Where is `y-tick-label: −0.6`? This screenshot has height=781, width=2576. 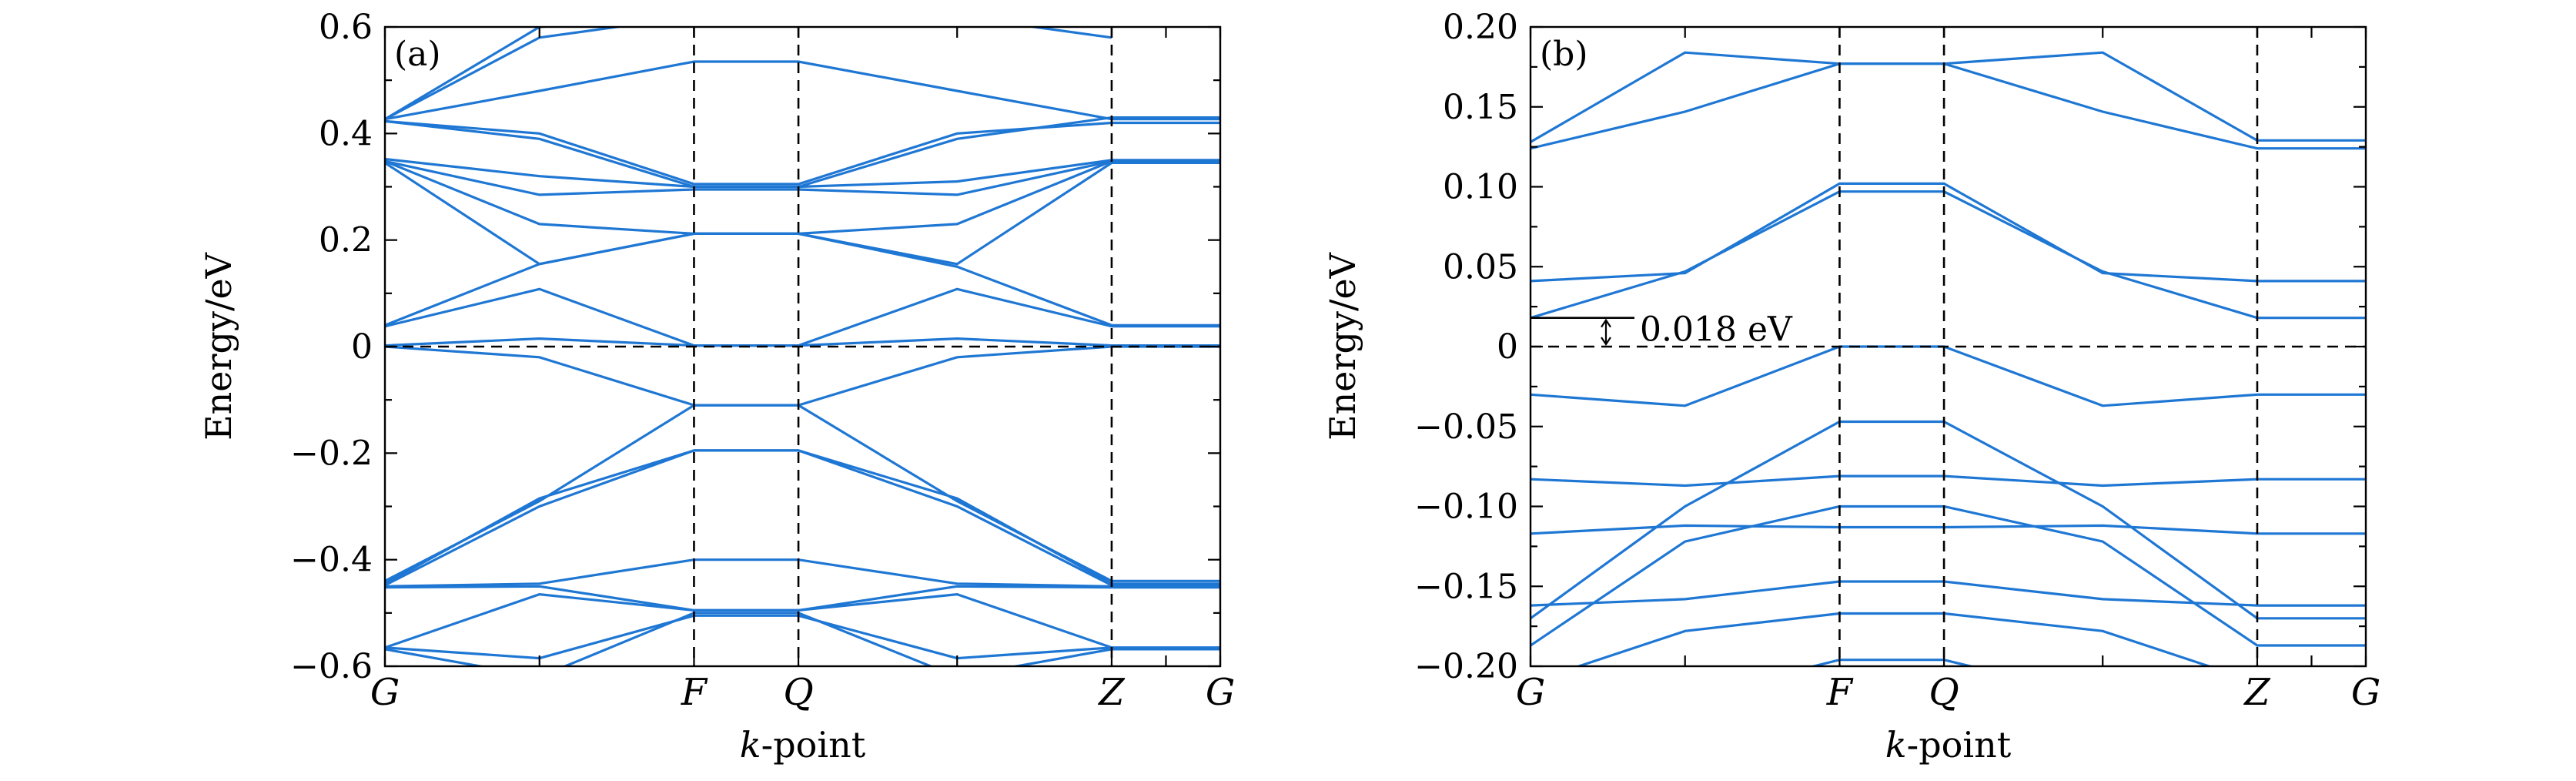 y-tick-label: −0.6 is located at coordinates (331, 667).